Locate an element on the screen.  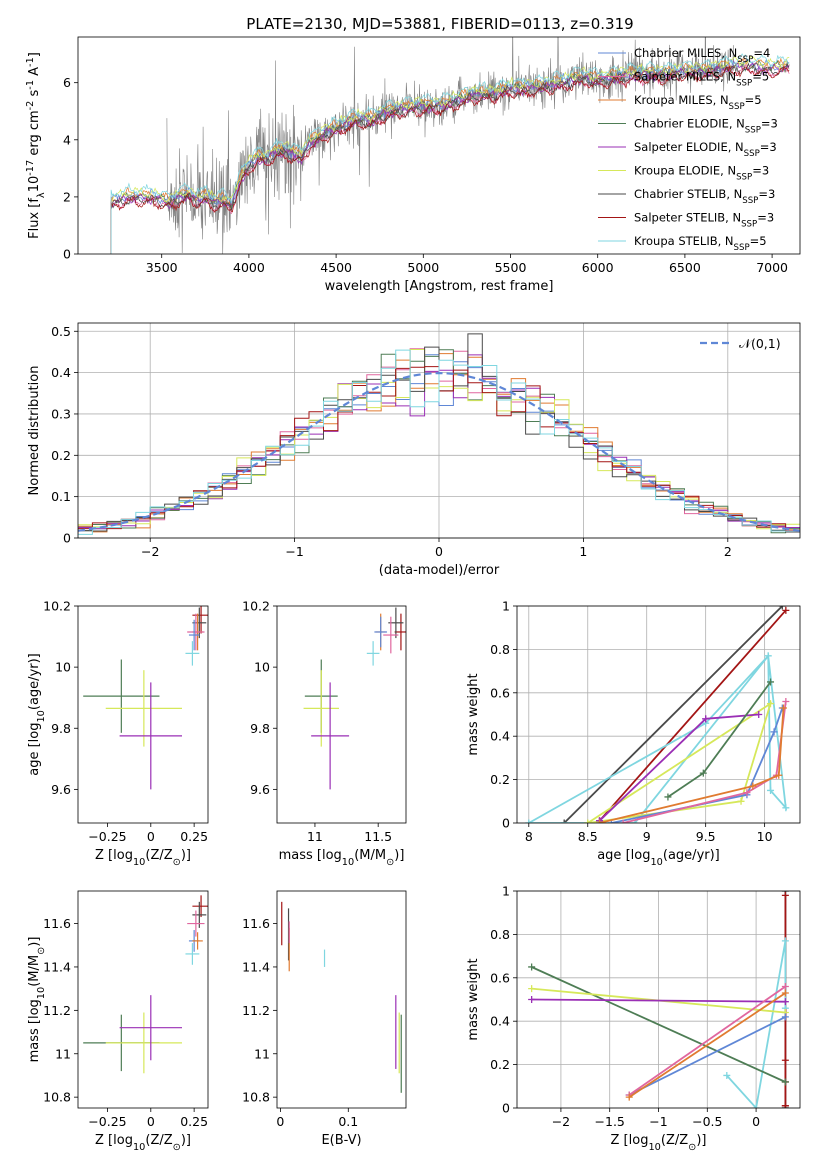
weight-line-salpeter_stelib is located at coordinates (692, 715).